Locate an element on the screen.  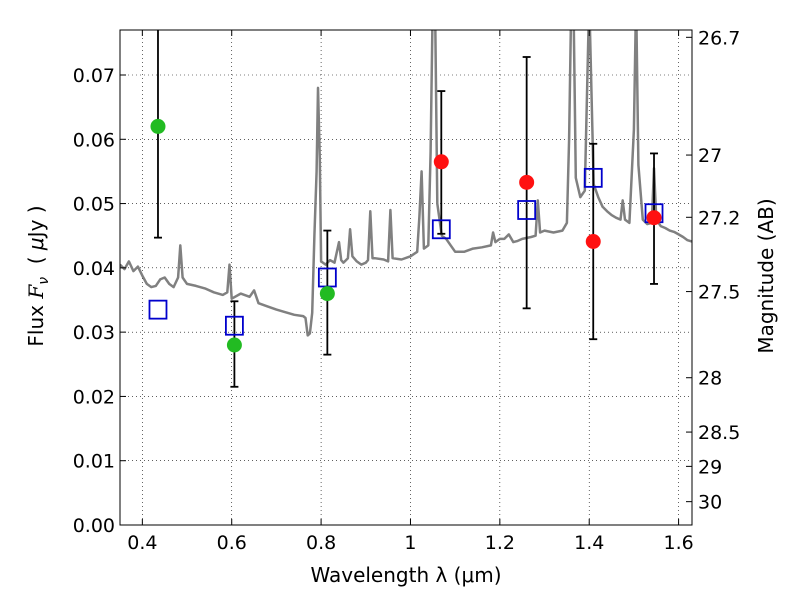
y-tick-label: 0.04 is located at coordinates (94, 269).